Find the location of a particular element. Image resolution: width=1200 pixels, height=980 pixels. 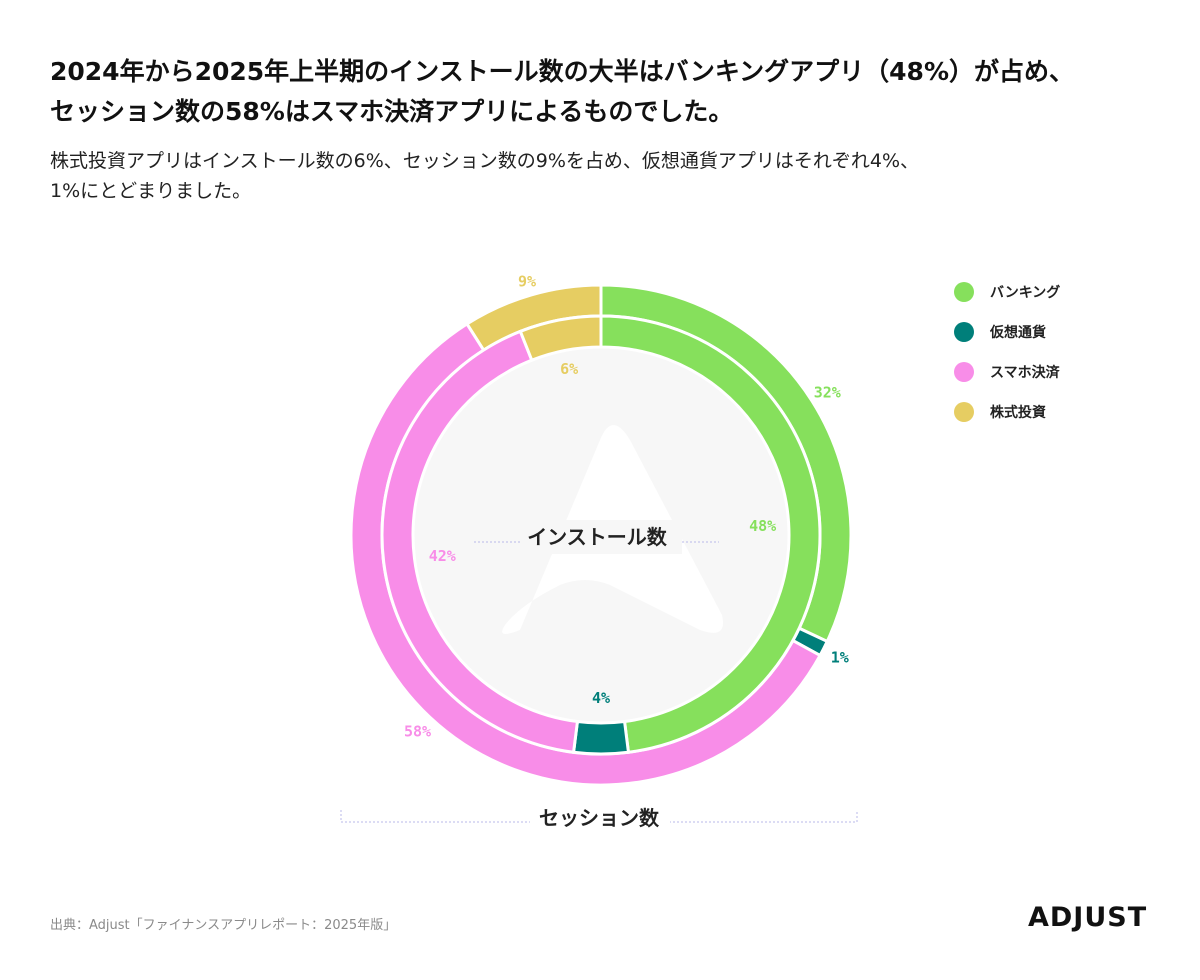

legend-dot-crypto is located at coordinates (964, 332).